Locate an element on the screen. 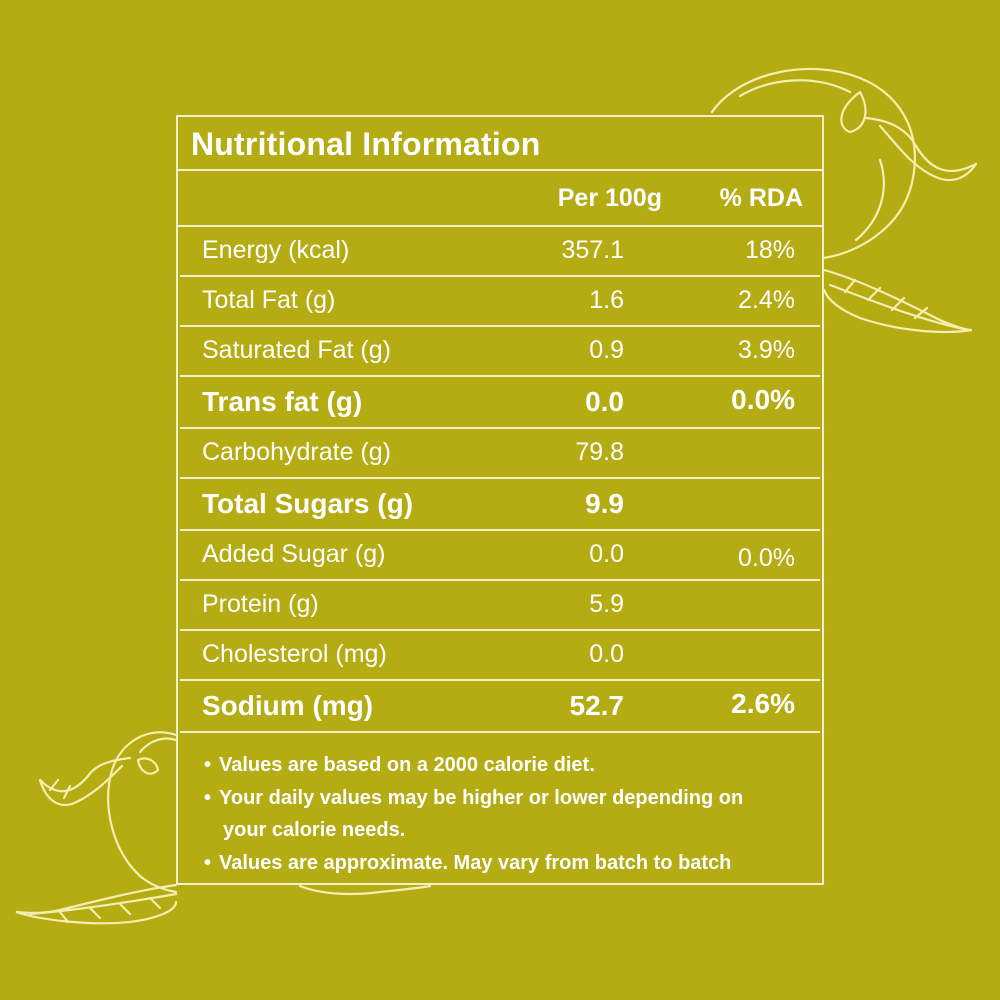 This screenshot has height=1000, width=1000. nutrient-rda: 18% is located at coordinates (769, 250).